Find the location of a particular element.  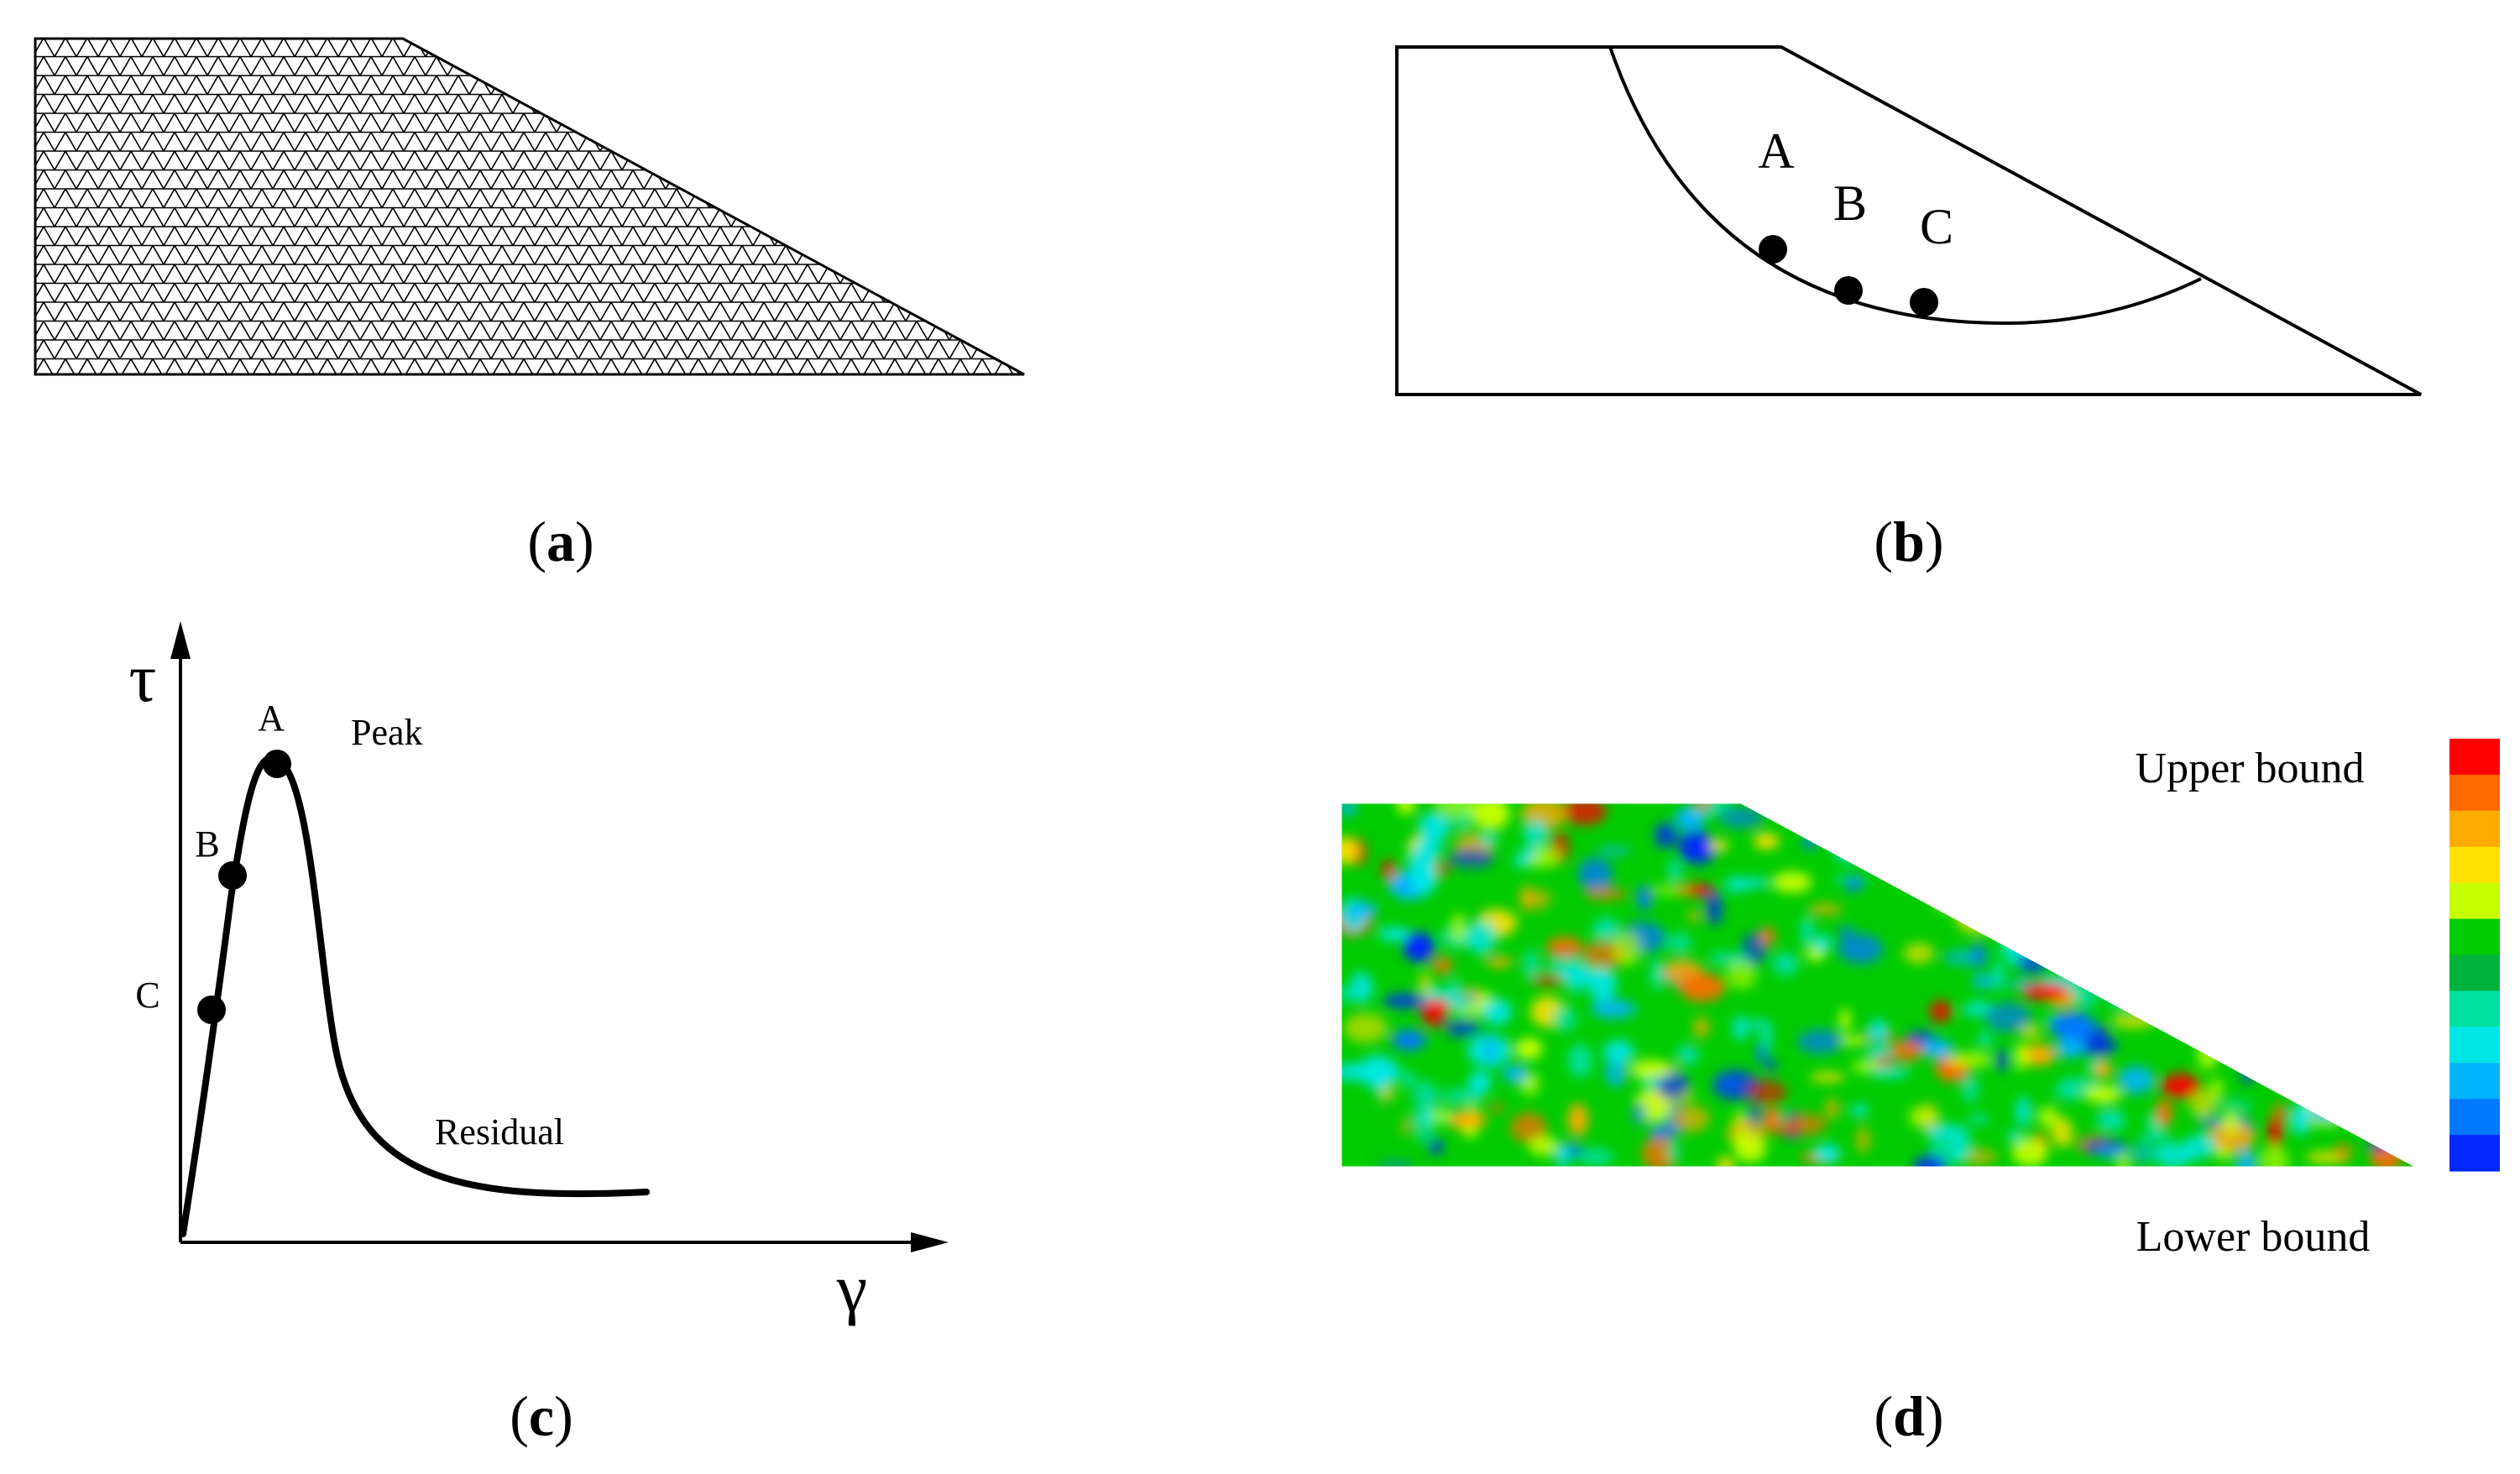

curve-point-c-marker is located at coordinates (211, 1010).